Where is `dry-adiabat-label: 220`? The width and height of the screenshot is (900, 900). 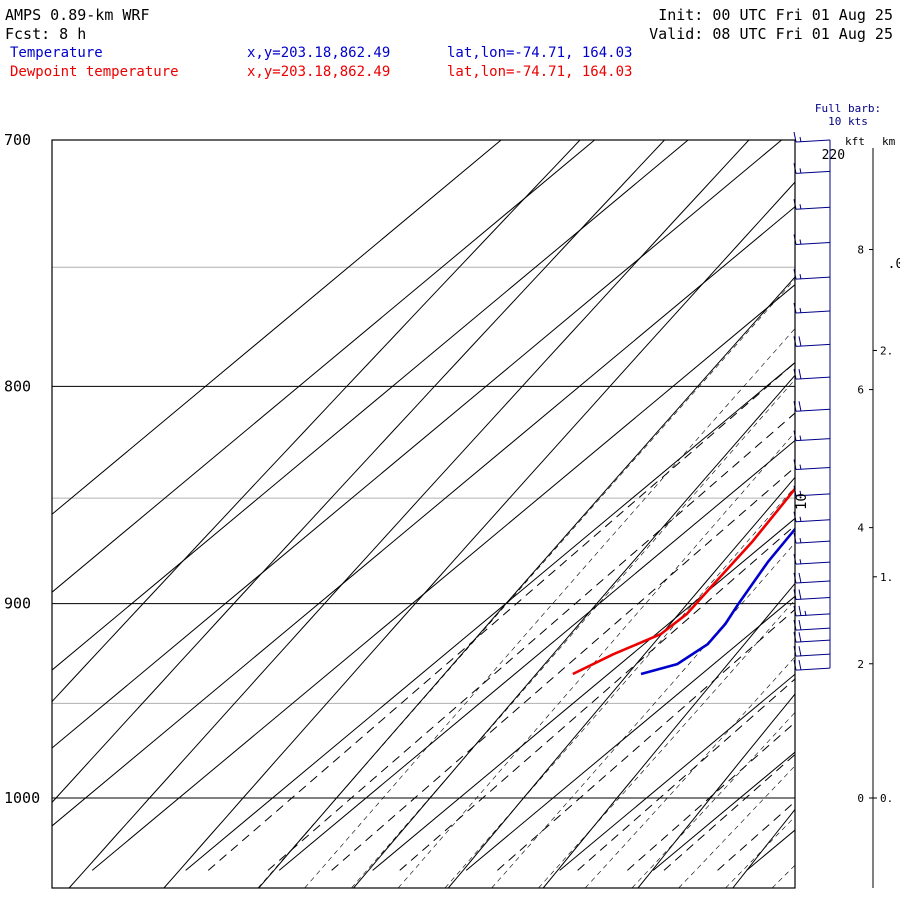 dry-adiabat-label: 220 is located at coordinates (833, 155).